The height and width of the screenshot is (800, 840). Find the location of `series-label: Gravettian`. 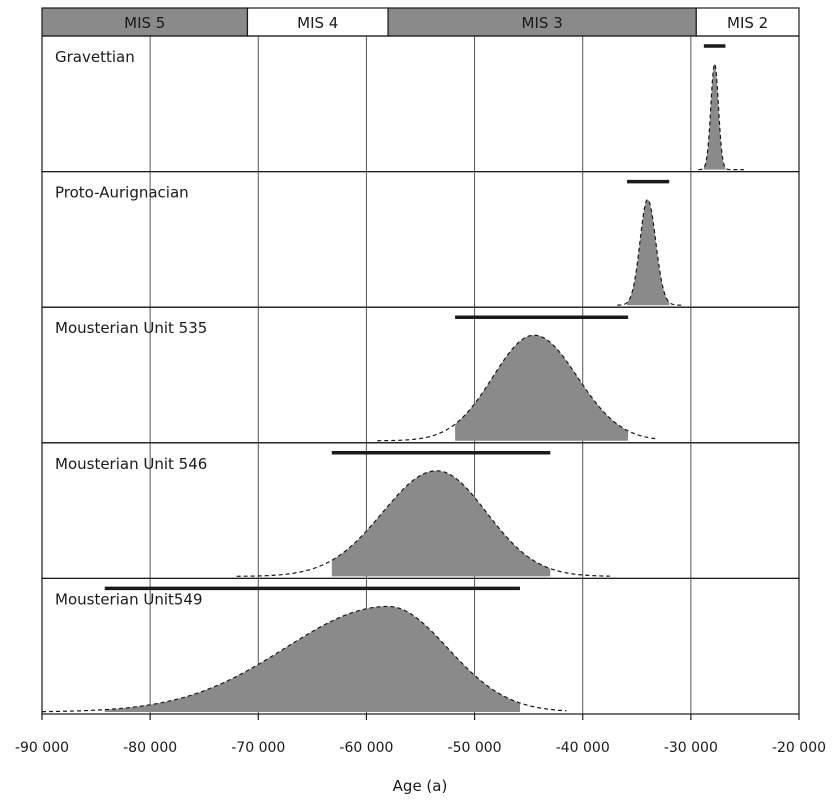

series-label: Gravettian is located at coordinates (95, 57).